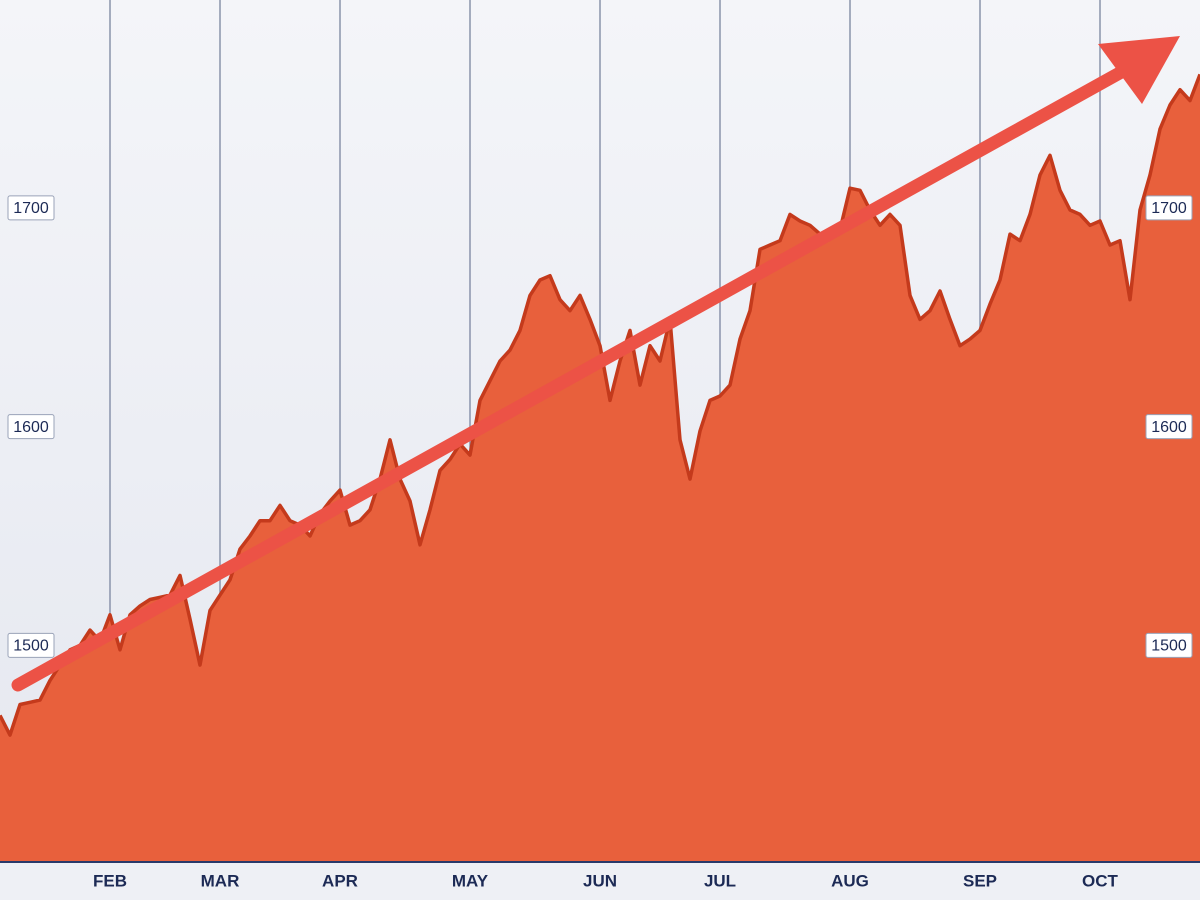  Describe the element at coordinates (110, 880) in the screenshot. I see `x-tick-label: FEB` at that location.